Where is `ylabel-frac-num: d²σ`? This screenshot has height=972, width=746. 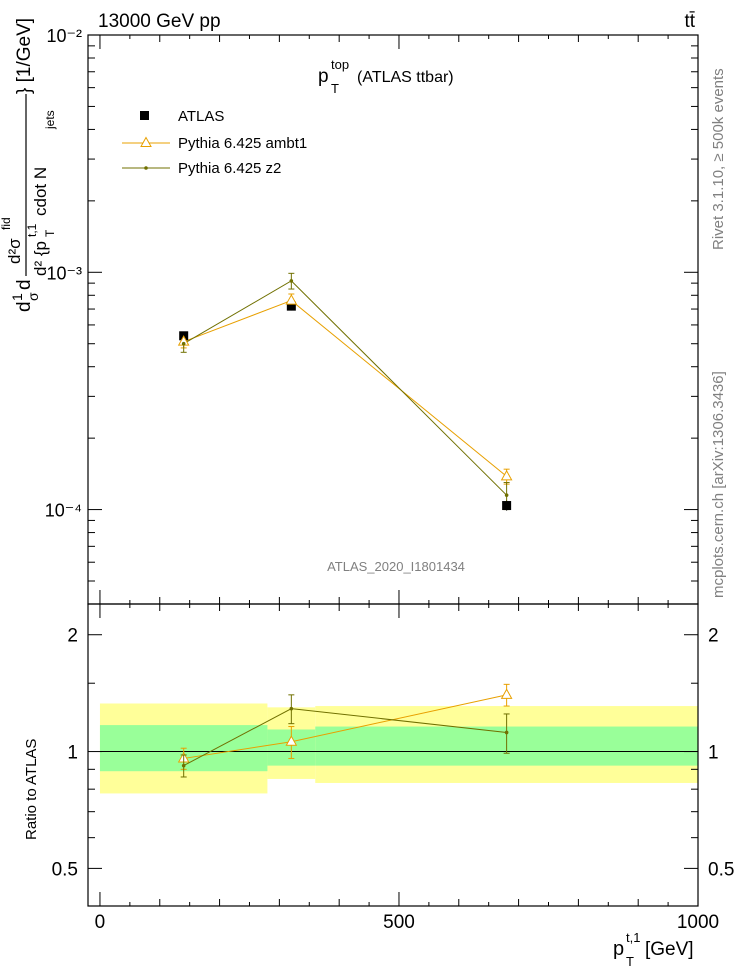 ylabel-frac-num: d²σ is located at coordinates (14, 251).